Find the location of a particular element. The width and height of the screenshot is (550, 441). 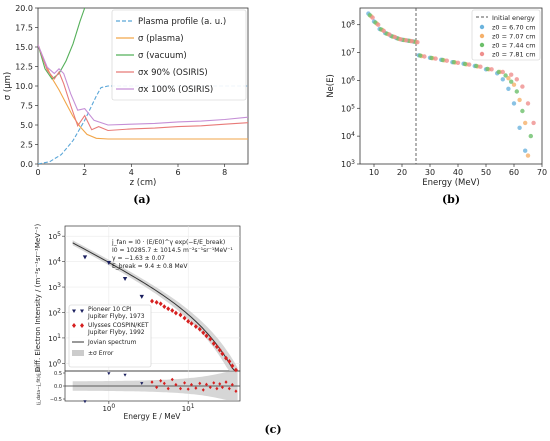

jovian-spectrum-line is located at coordinates (155, 307).